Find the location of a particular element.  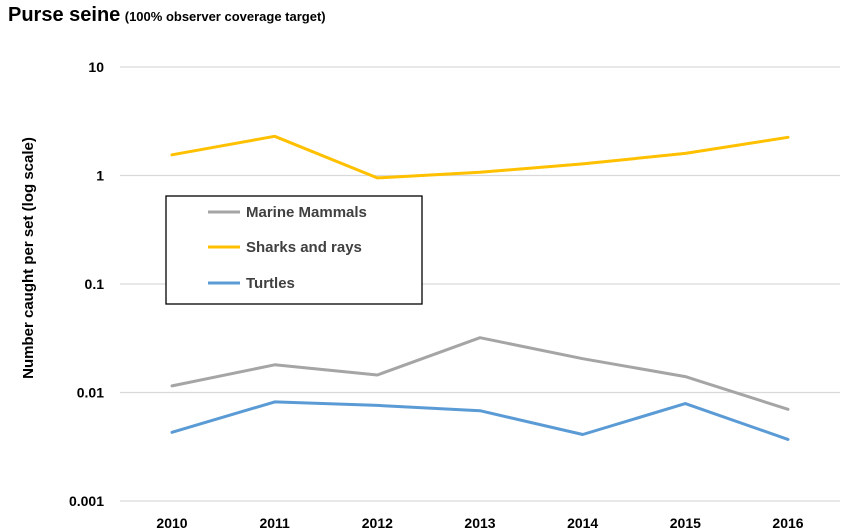

y-tick-label: 0.001 is located at coordinates (86, 501).